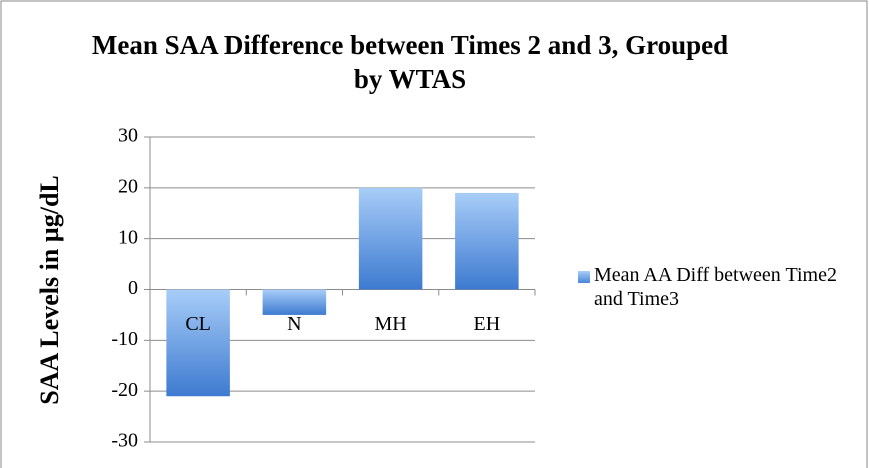 Image resolution: width=869 pixels, height=468 pixels. I want to click on legend: Mean AA Diff between Time2 and Time3, so click(713, 287).